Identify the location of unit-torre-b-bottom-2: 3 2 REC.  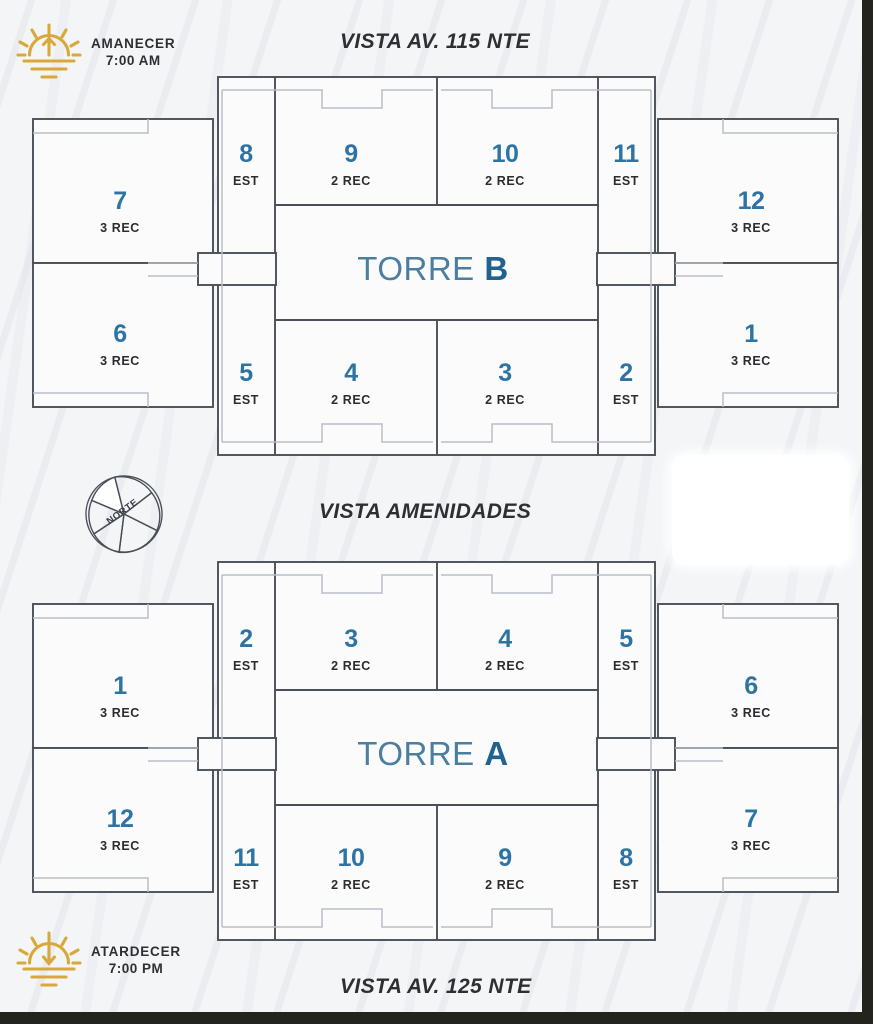
(505, 383).